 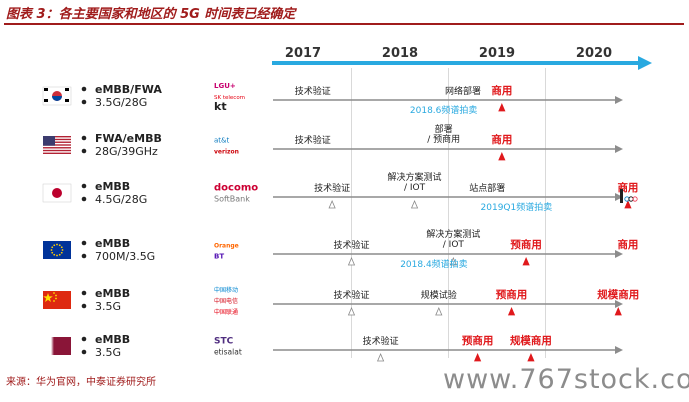 What do you see at coordinates (57, 346) in the screenshot?
I see `qatar-flag` at bounding box center [57, 346].